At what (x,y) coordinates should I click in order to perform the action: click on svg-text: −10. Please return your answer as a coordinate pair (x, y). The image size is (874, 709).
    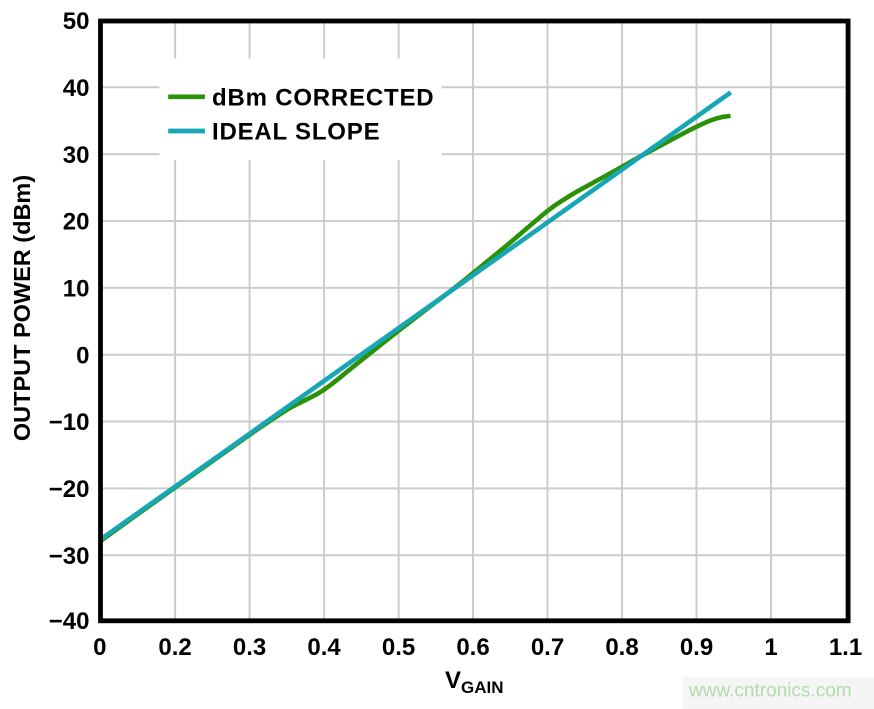
    Looking at the image, I should click on (69, 422).